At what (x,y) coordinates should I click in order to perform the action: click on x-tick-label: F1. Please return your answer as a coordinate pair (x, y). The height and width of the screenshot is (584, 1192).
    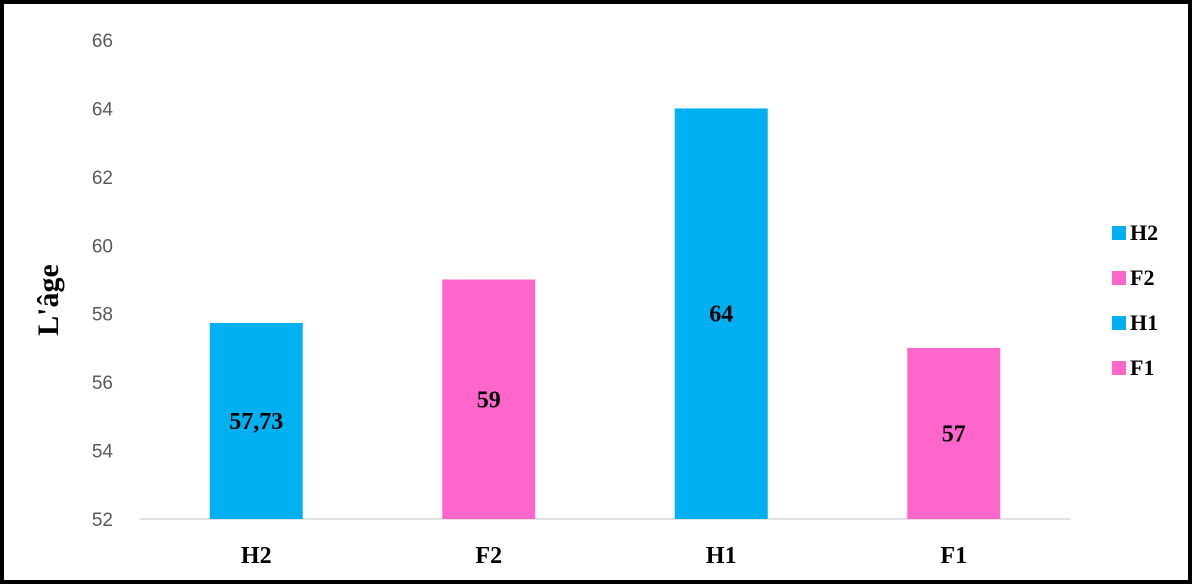
    Looking at the image, I should click on (953, 556).